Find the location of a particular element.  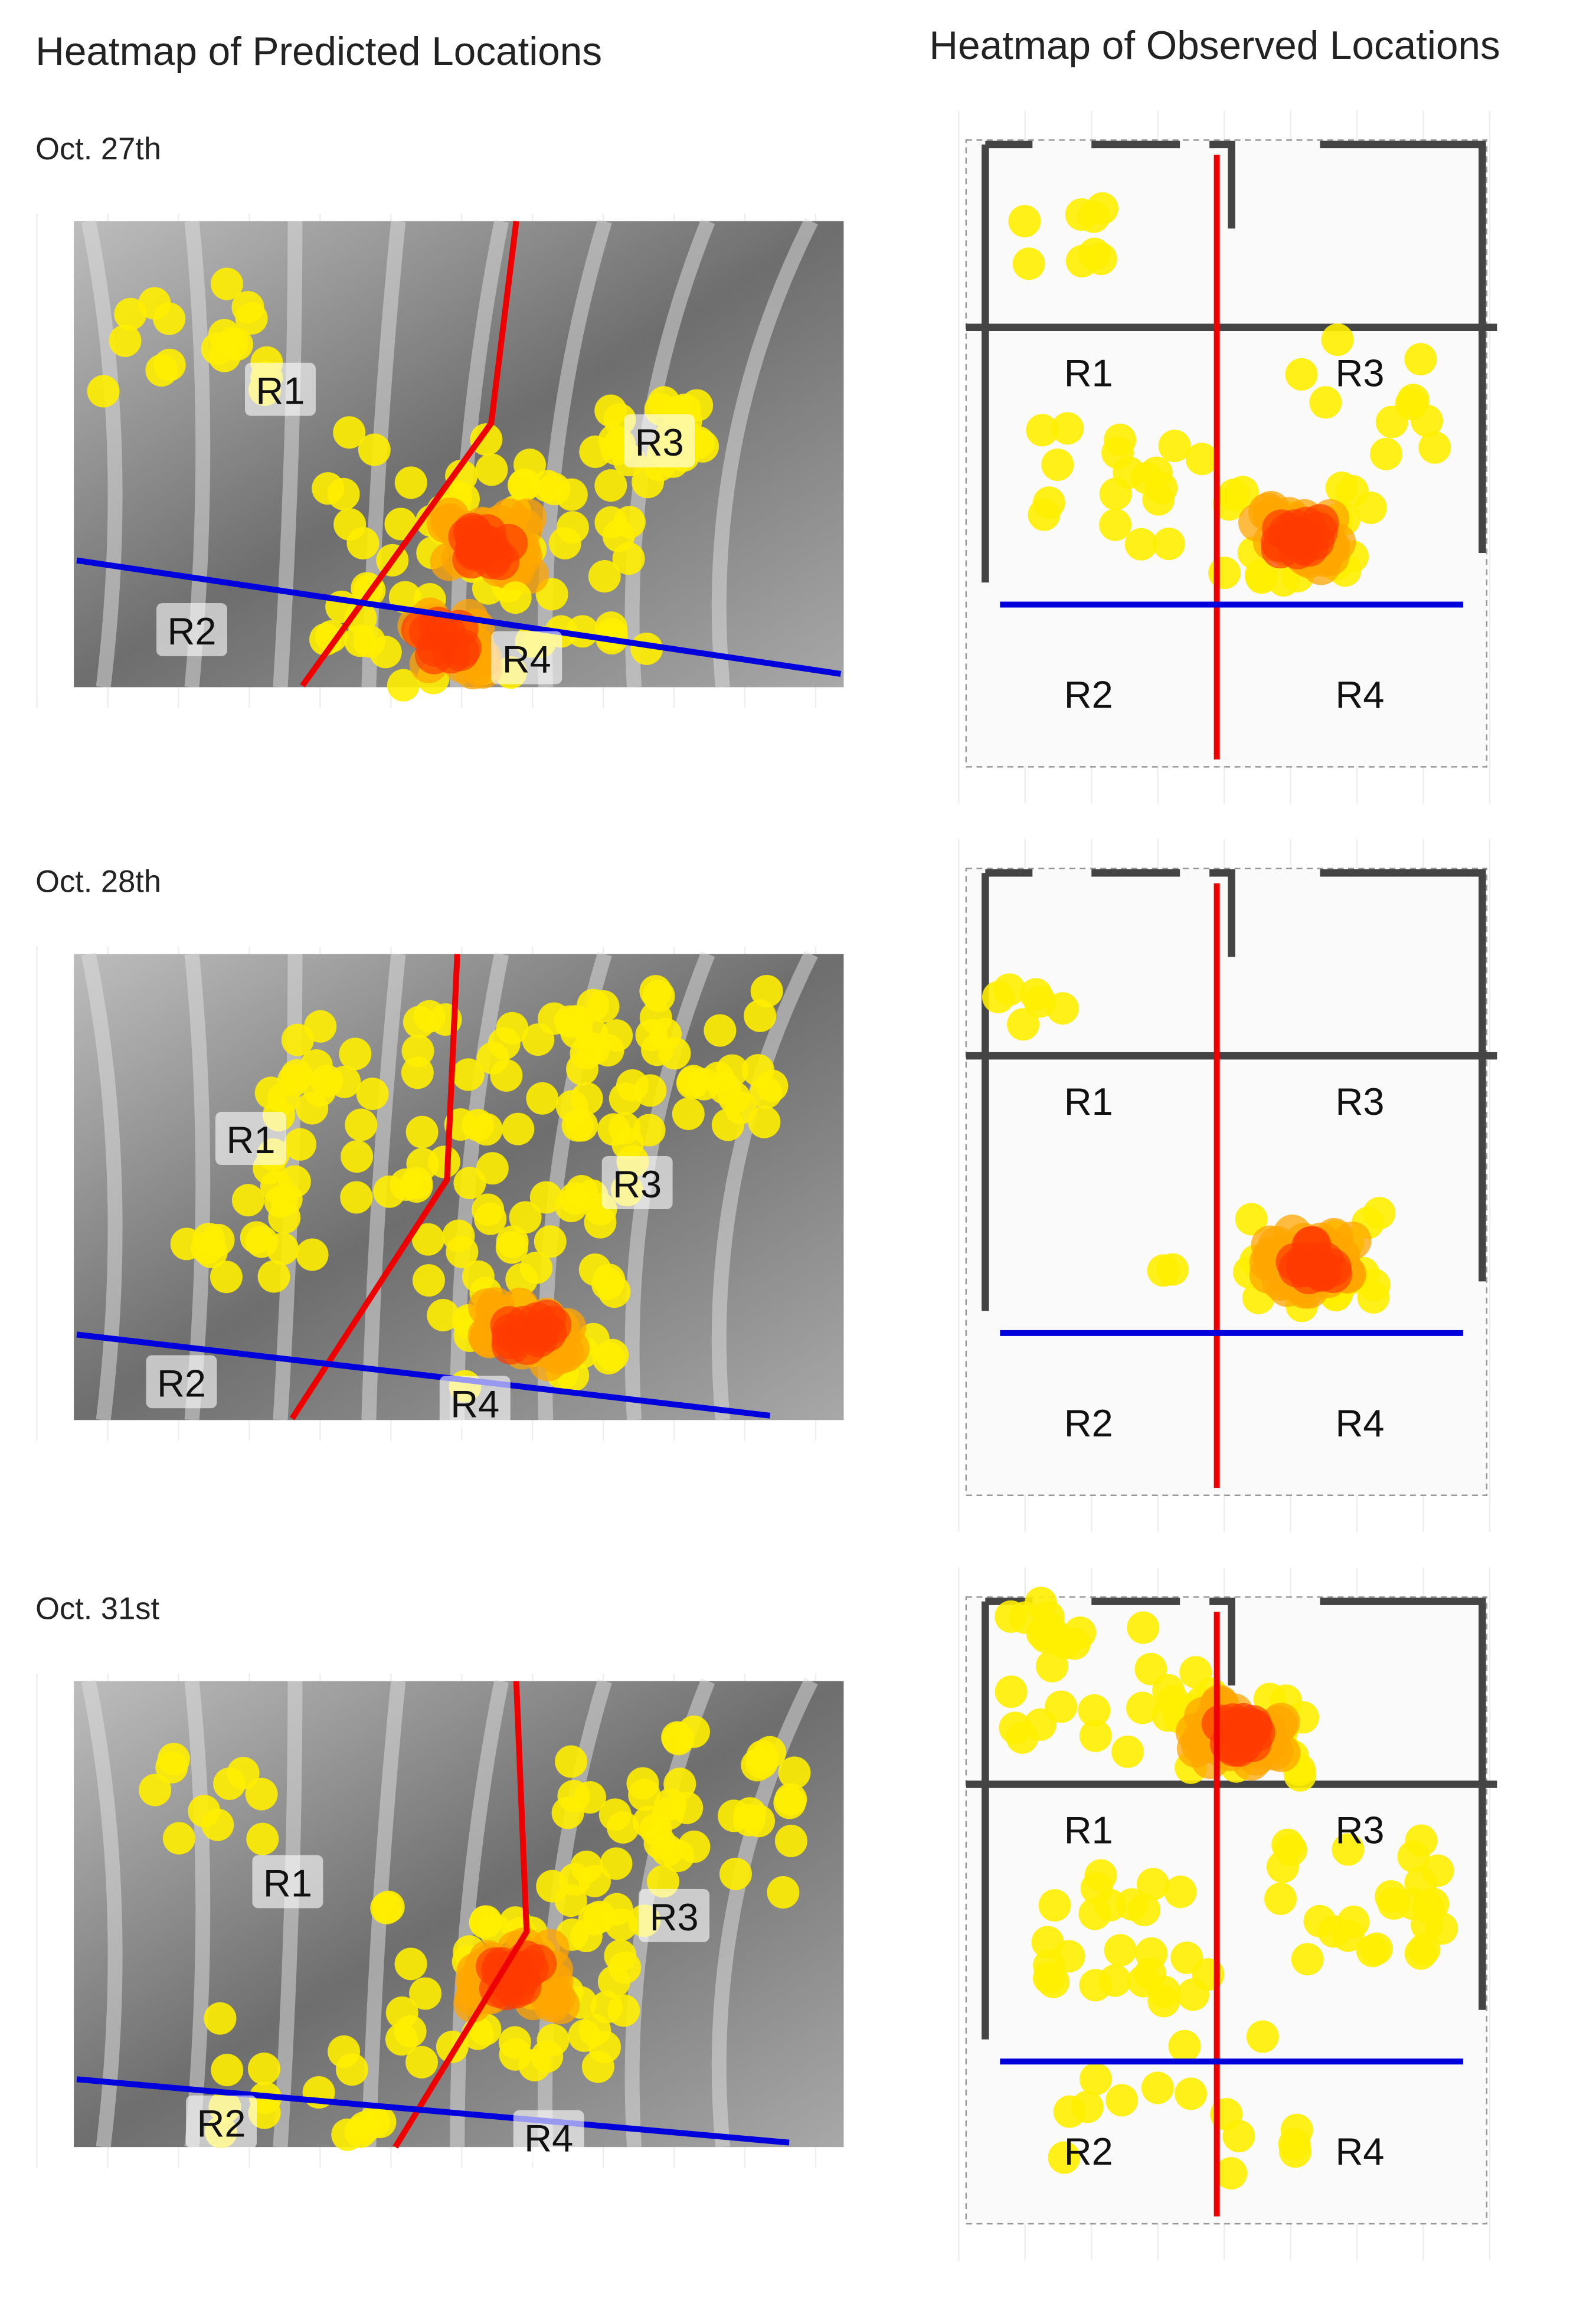

observed-title: Heatmap of Observed Locations is located at coordinates (1215, 46).